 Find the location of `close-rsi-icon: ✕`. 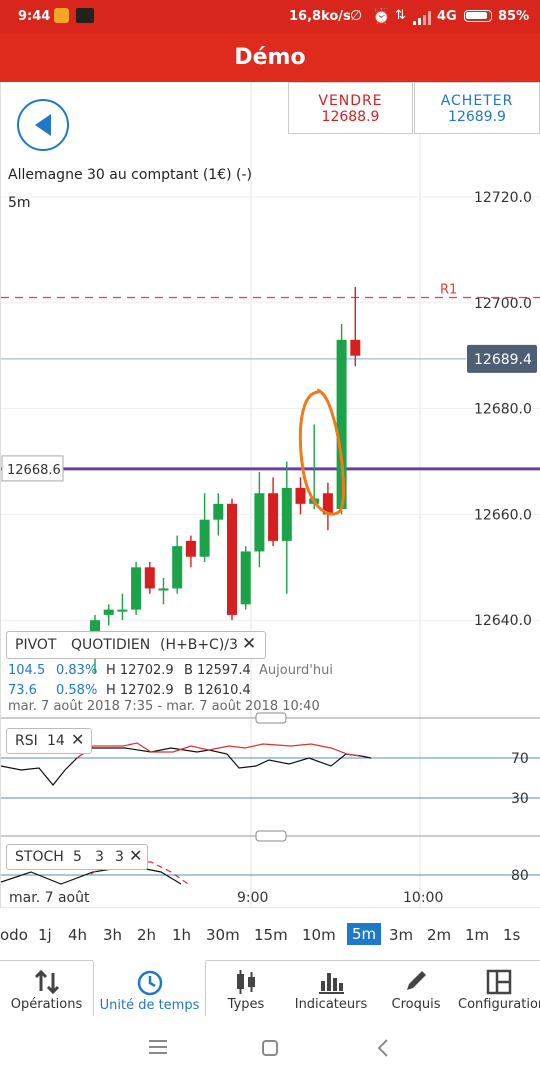

close-rsi-icon: ✕ is located at coordinates (78, 739).